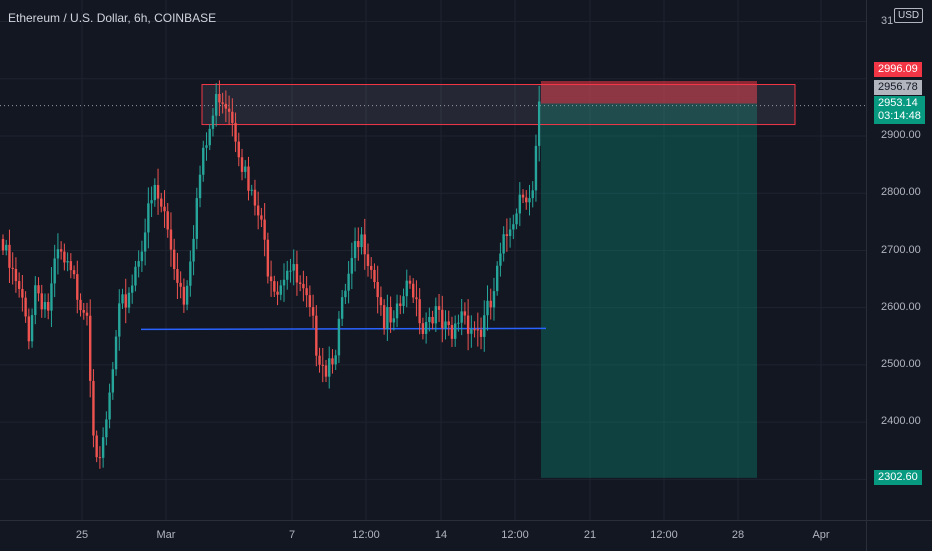 The width and height of the screenshot is (932, 551). Describe the element at coordinates (901, 135) in the screenshot. I see `price-tick: 2900.00` at that location.